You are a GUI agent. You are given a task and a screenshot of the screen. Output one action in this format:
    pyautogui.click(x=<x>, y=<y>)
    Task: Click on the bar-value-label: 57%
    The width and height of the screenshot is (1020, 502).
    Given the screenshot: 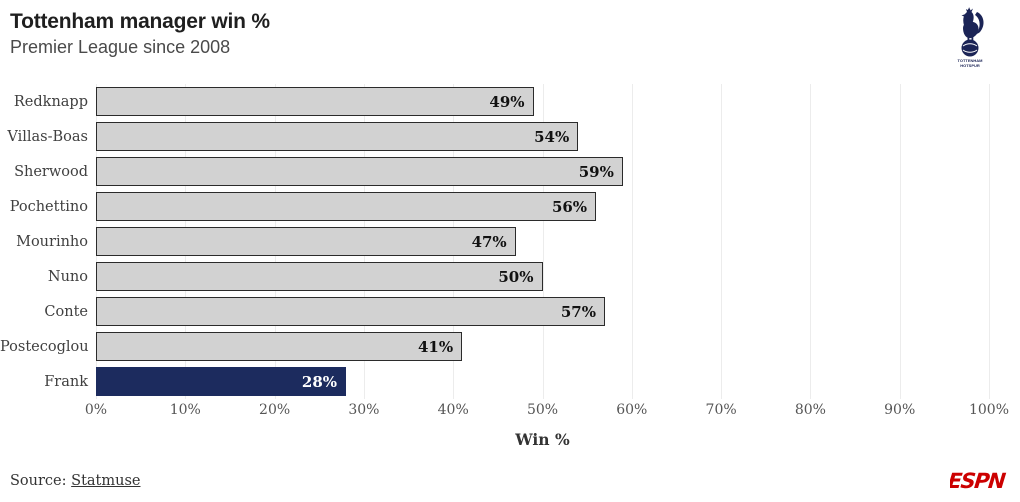 What is the action you would take?
    pyautogui.click(x=578, y=311)
    